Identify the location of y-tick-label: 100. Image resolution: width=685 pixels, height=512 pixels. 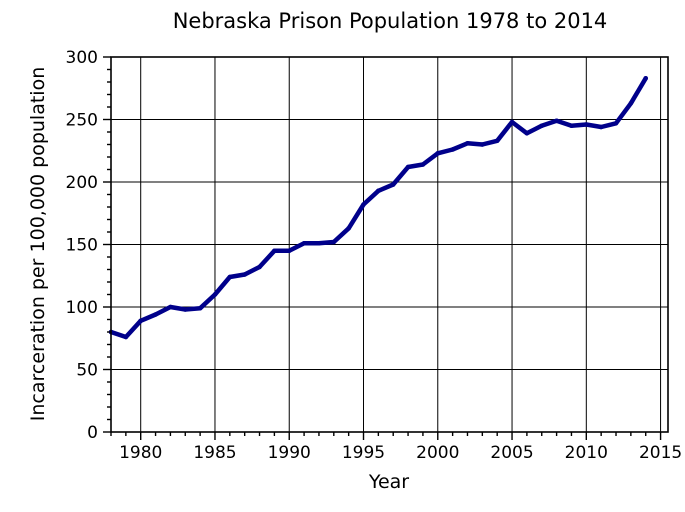
(82, 308).